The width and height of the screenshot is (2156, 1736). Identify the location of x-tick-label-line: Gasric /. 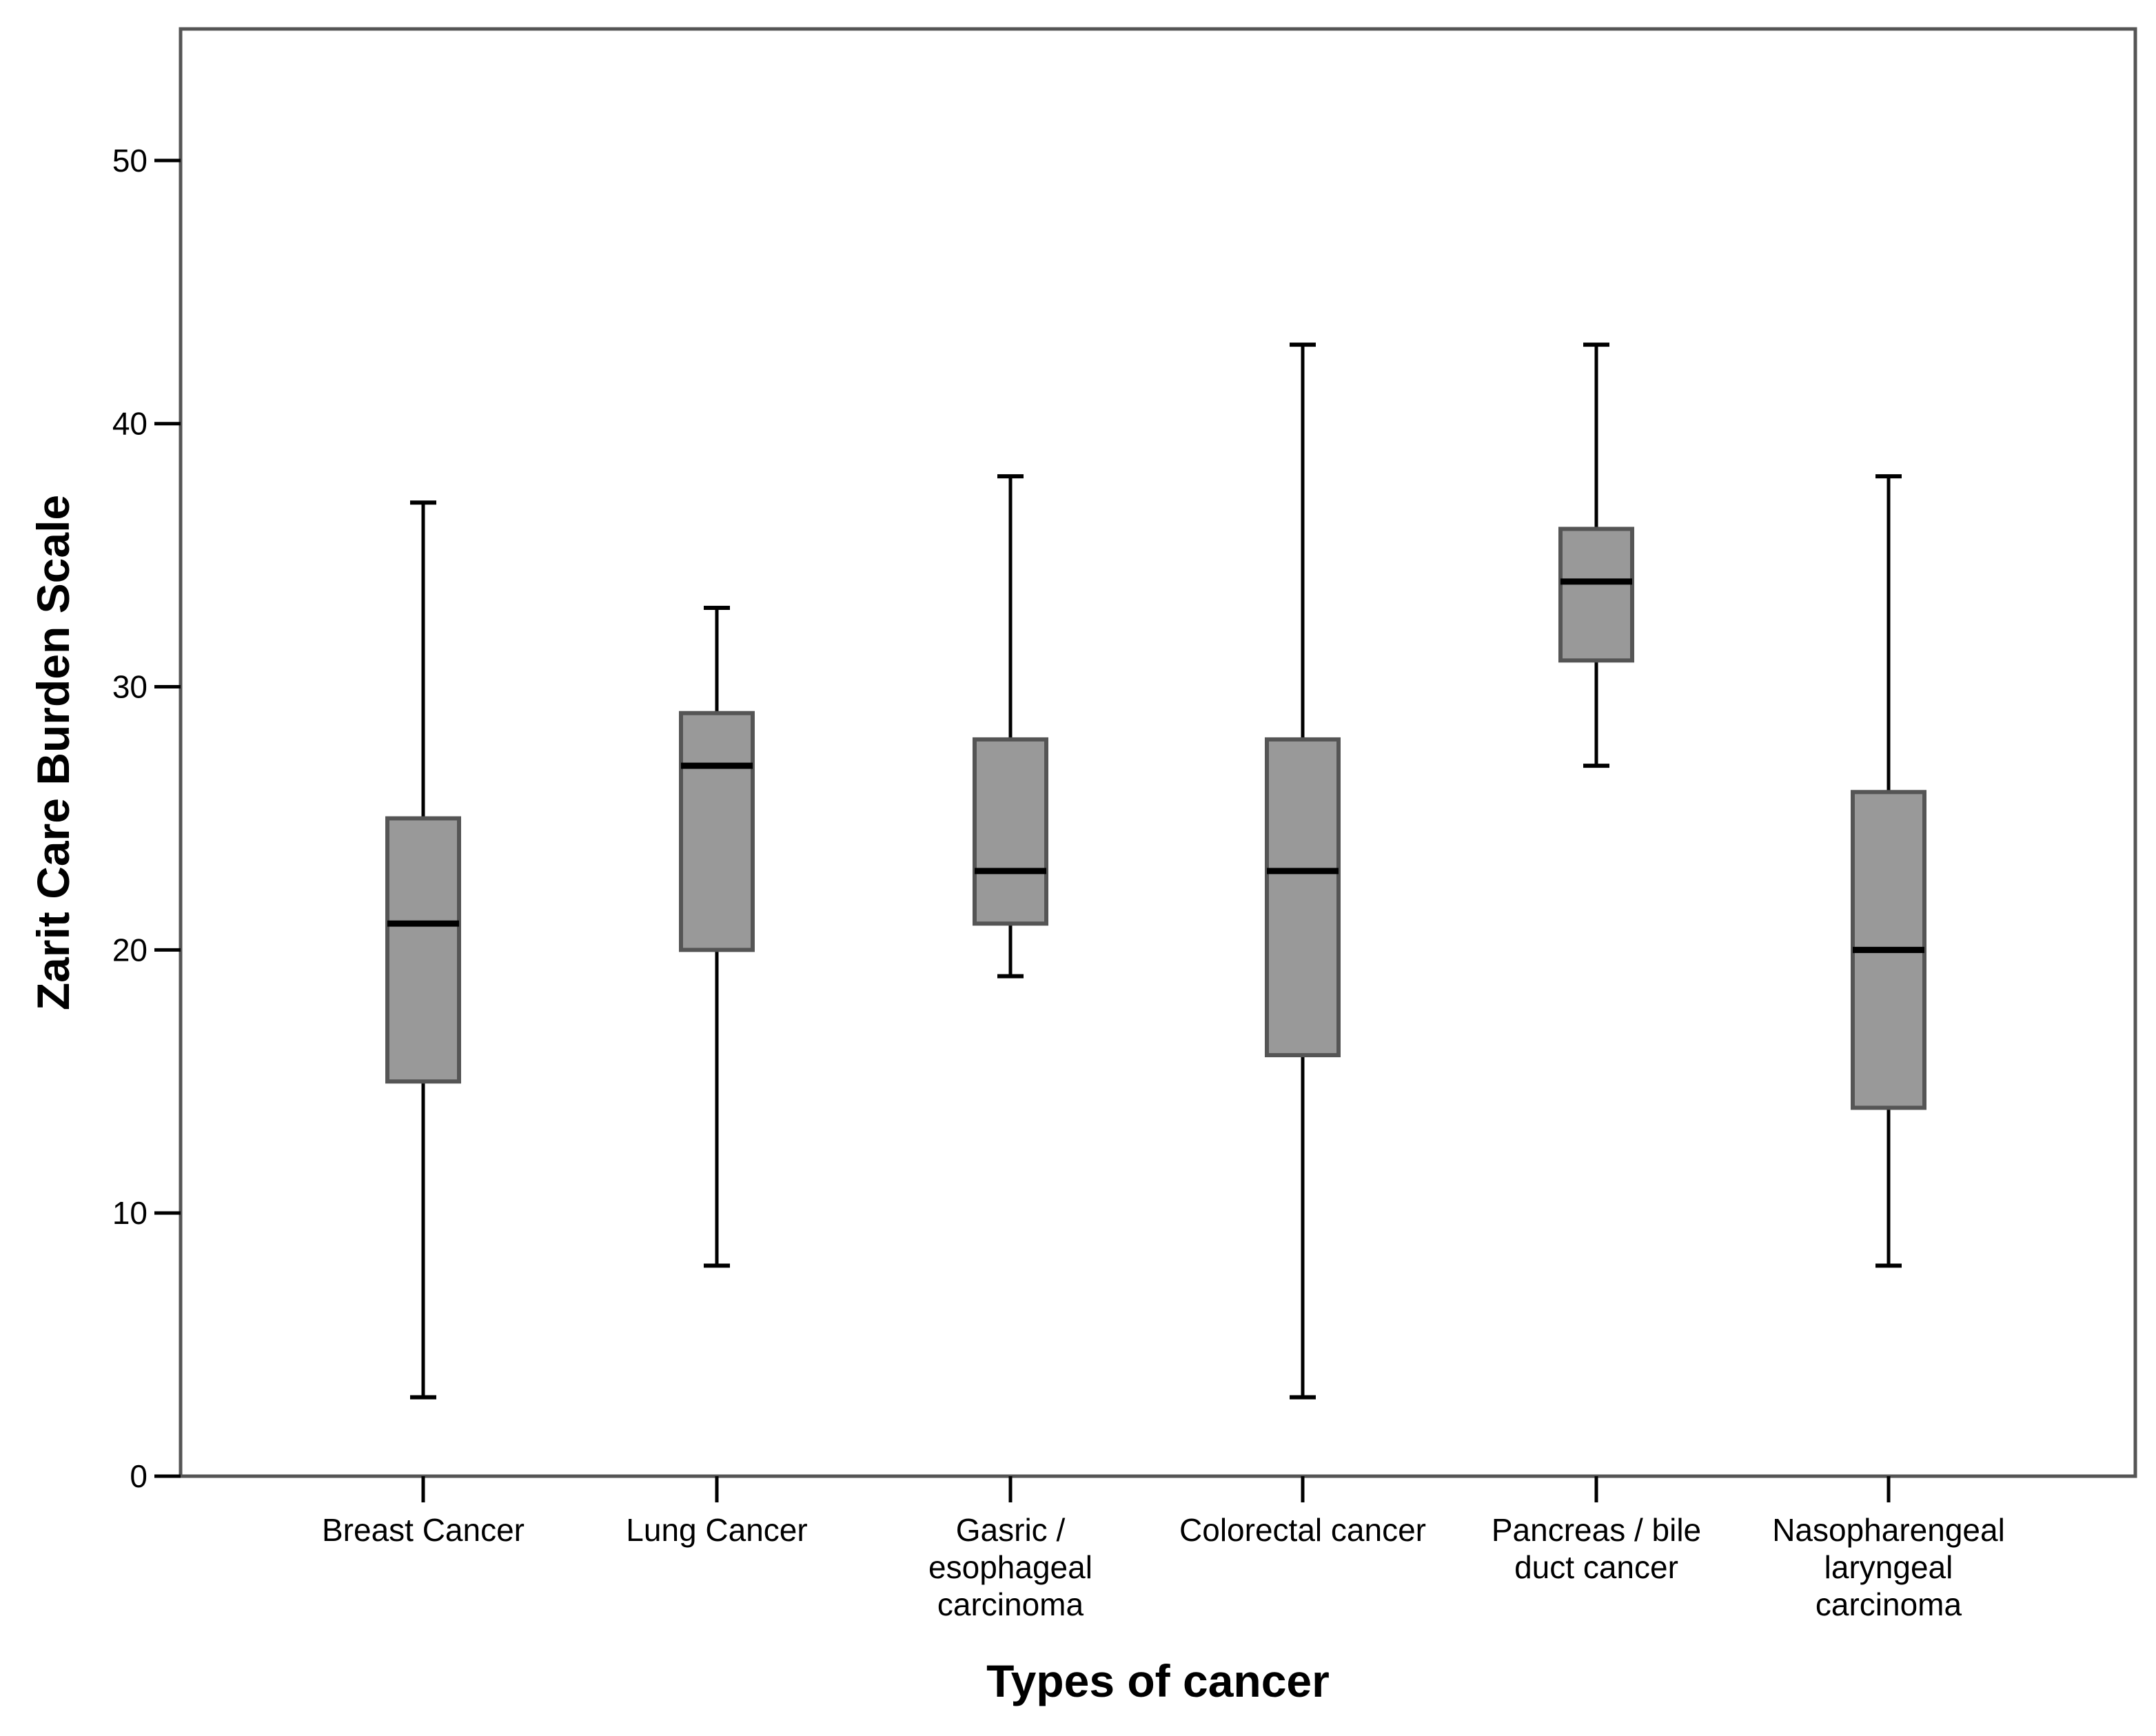
(1011, 1530).